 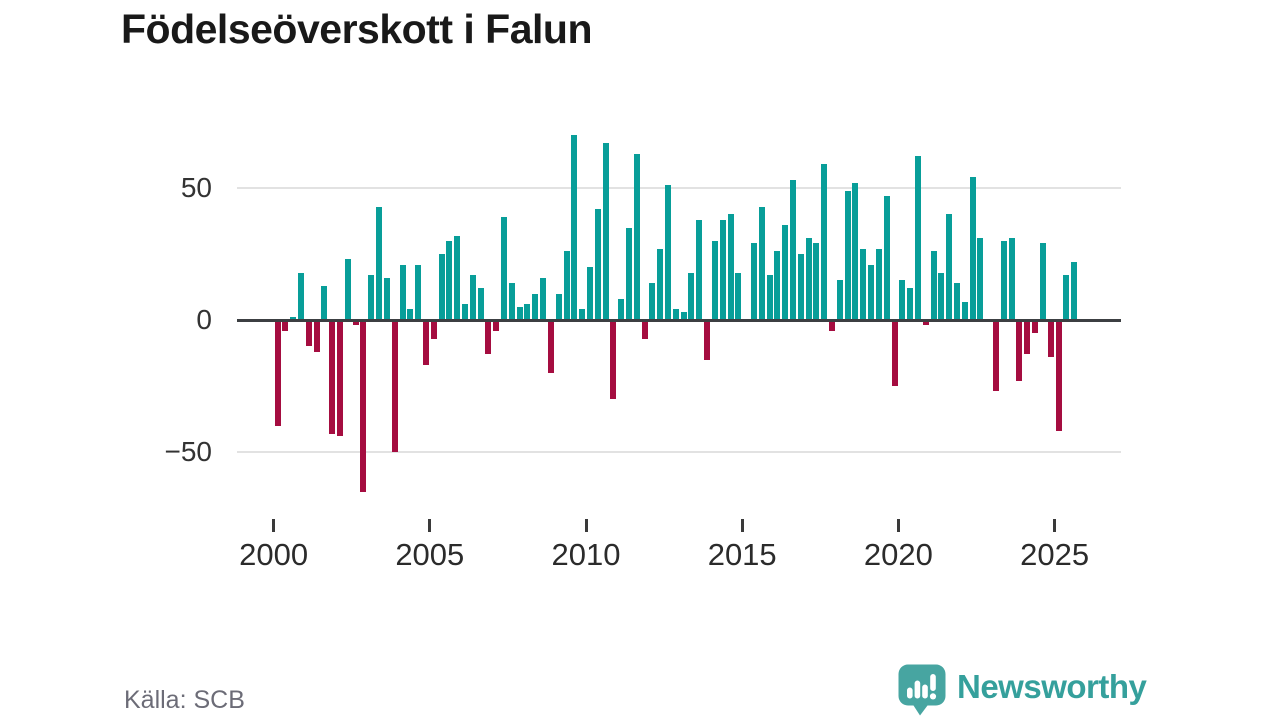 I want to click on x-axis-tick-label: 2000, so click(x=274, y=554).